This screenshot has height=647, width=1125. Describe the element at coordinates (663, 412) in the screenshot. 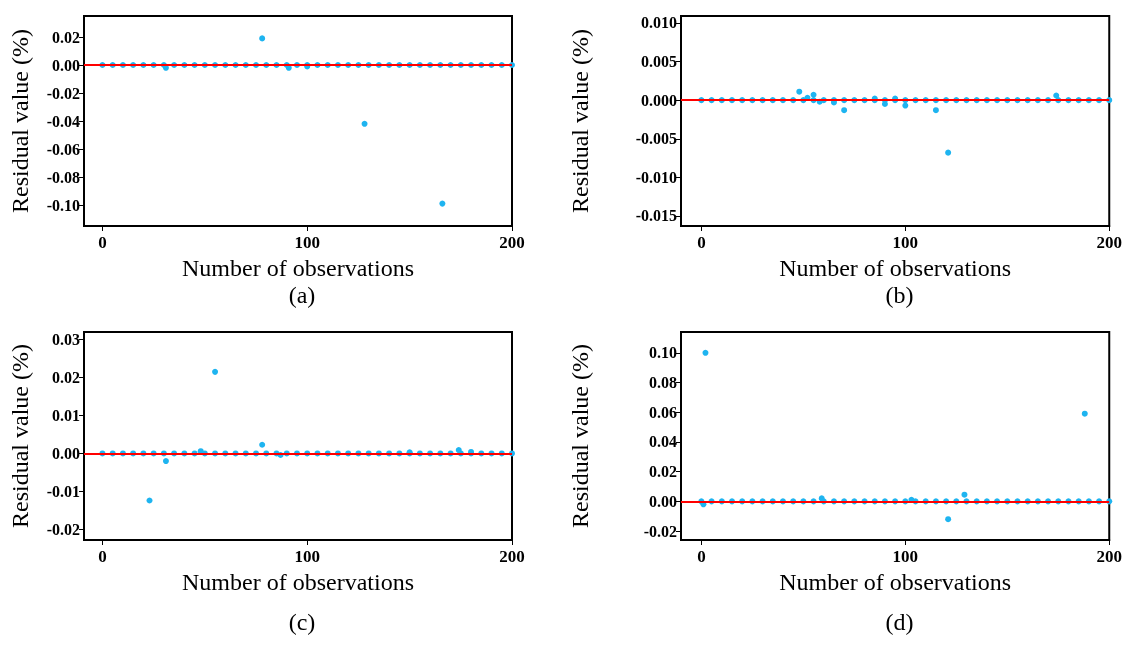

I see `y-tick-label: 0.06` at that location.